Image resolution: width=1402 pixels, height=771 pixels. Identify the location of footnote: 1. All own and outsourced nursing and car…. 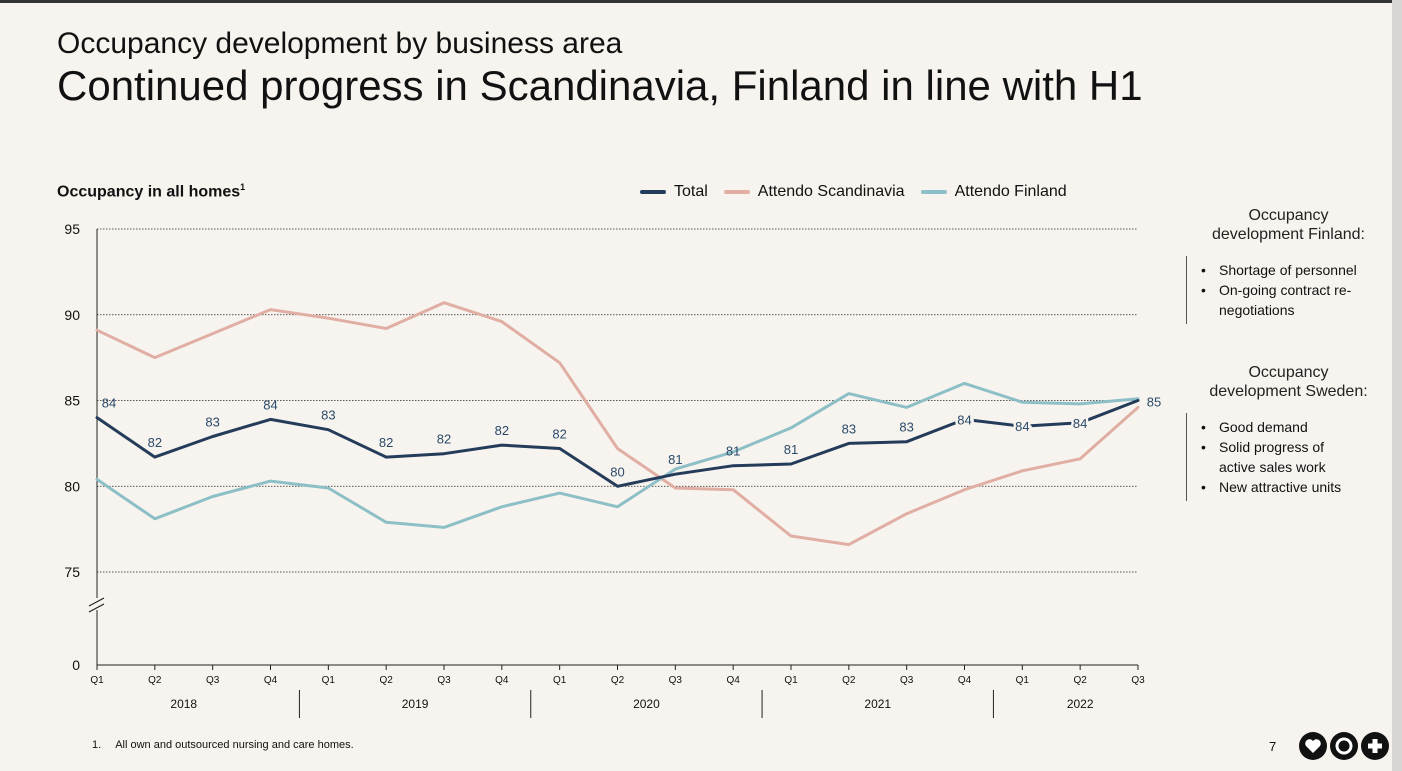
(223, 745).